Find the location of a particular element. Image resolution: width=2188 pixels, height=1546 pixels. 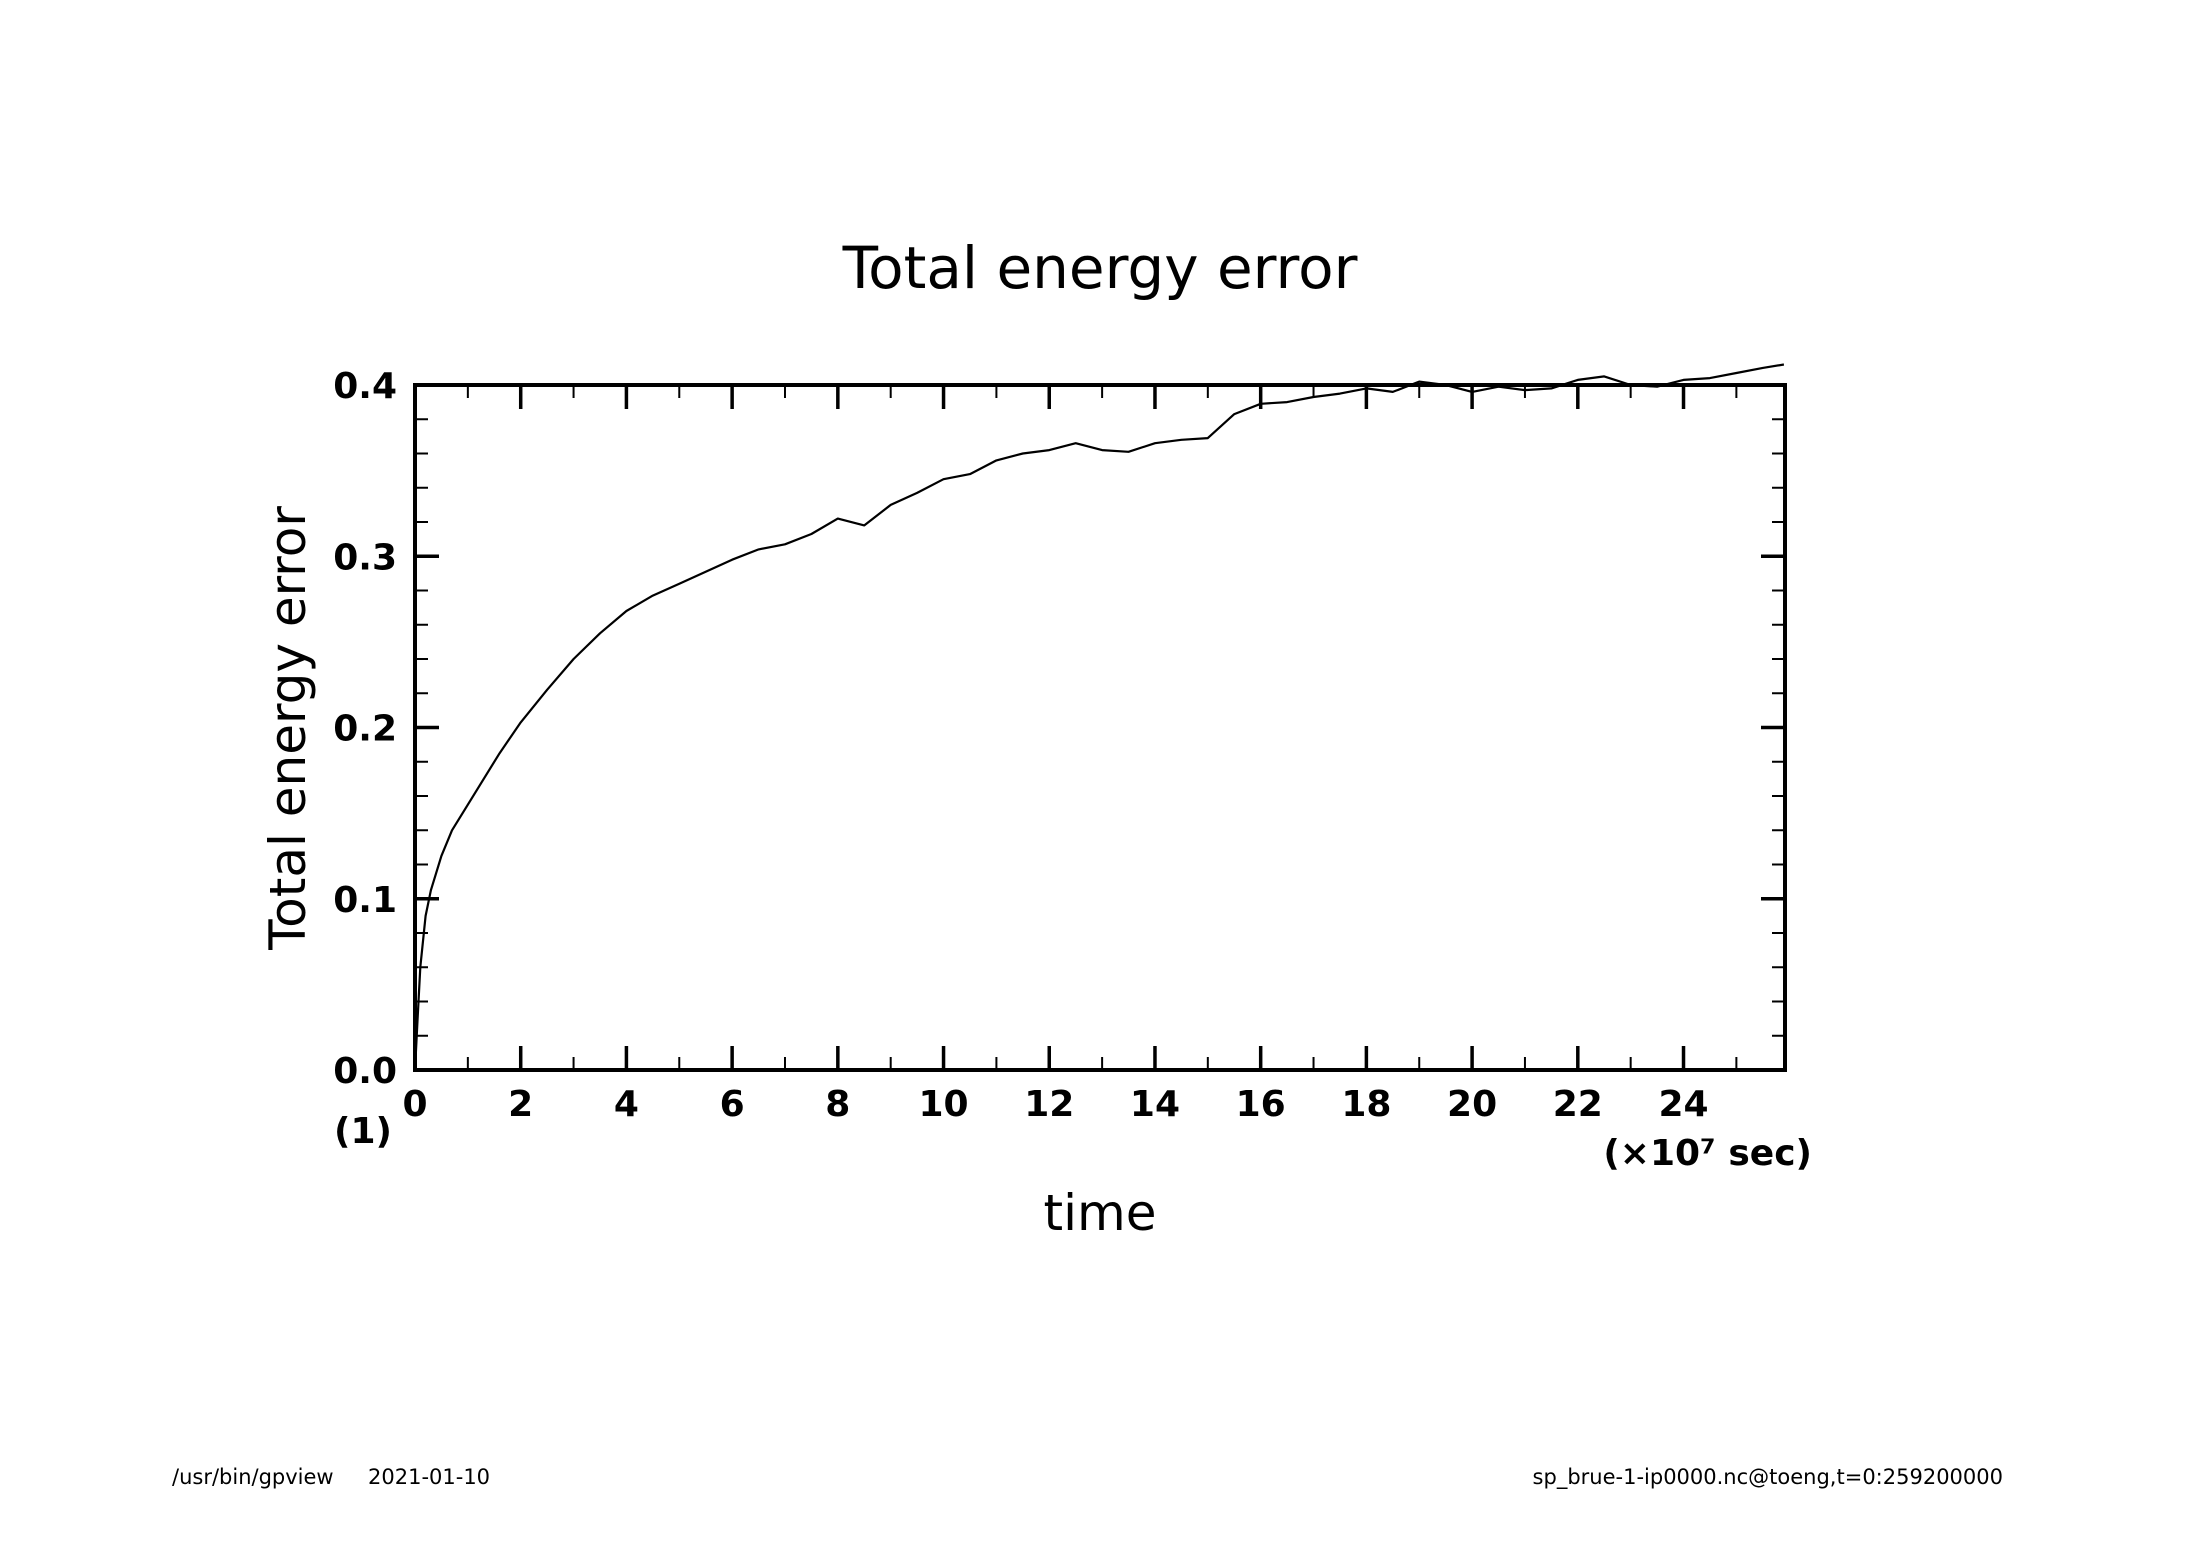

x-tick-label: 24 is located at coordinates (1683, 1104).